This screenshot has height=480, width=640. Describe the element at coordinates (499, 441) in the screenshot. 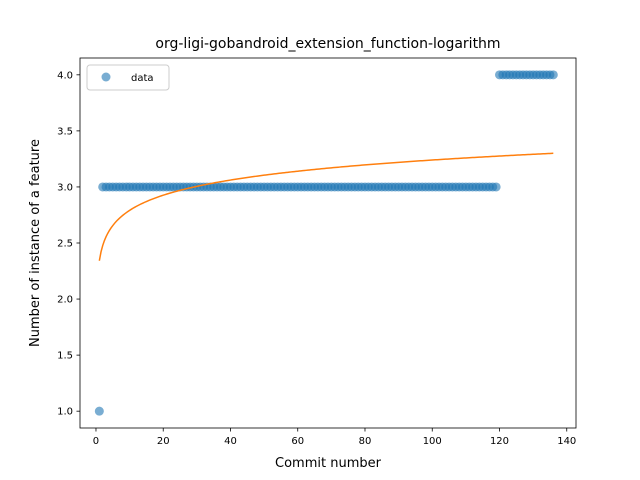

I see `x-tick-label: 120` at that location.